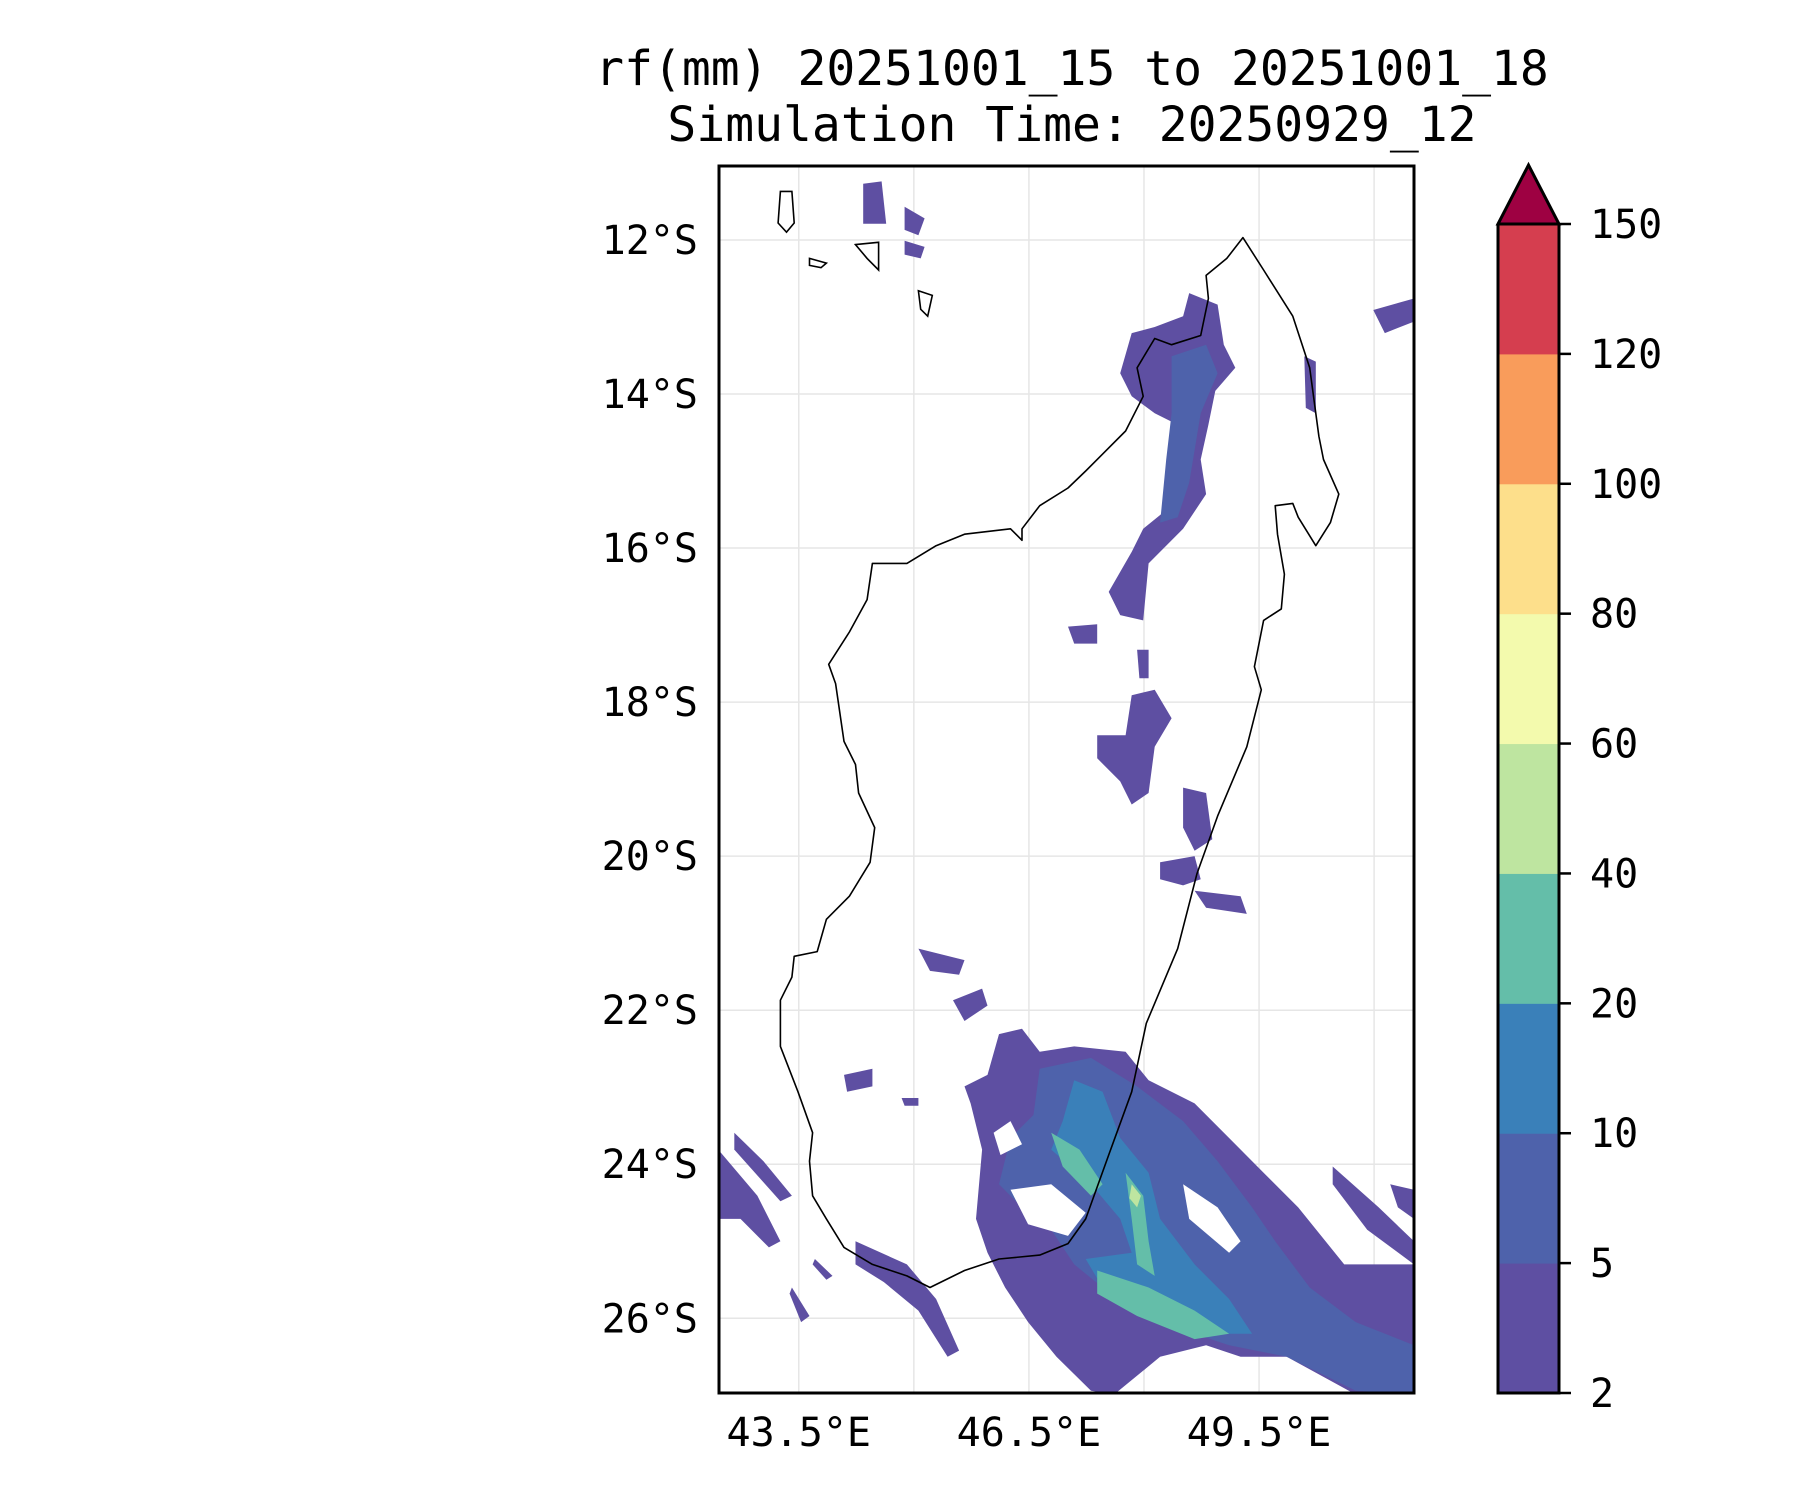  Describe the element at coordinates (1578, 789) in the screenshot. I see `colorbar: 2 5 10 20 40 60 80 100 120 150` at that location.